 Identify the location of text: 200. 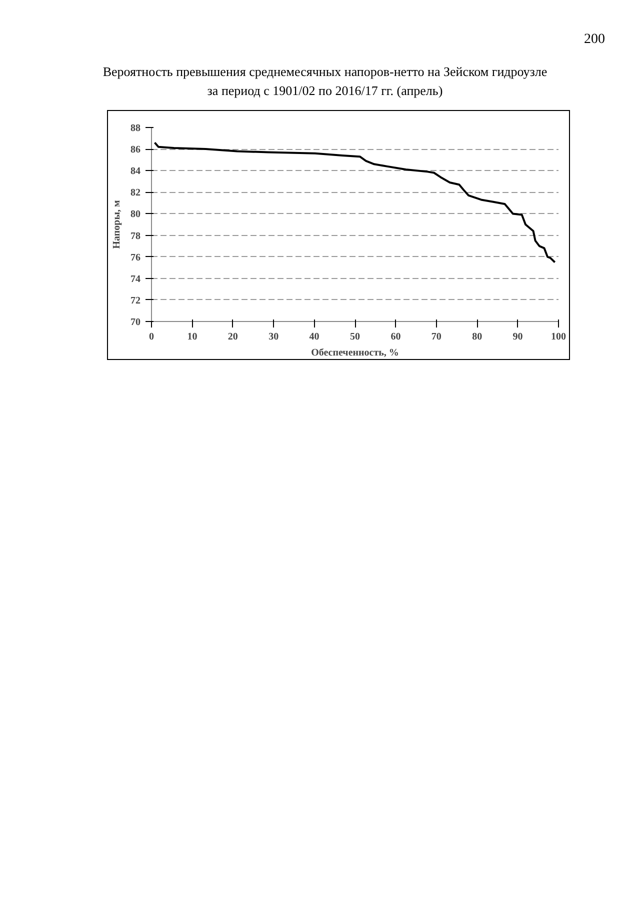
(594, 40).